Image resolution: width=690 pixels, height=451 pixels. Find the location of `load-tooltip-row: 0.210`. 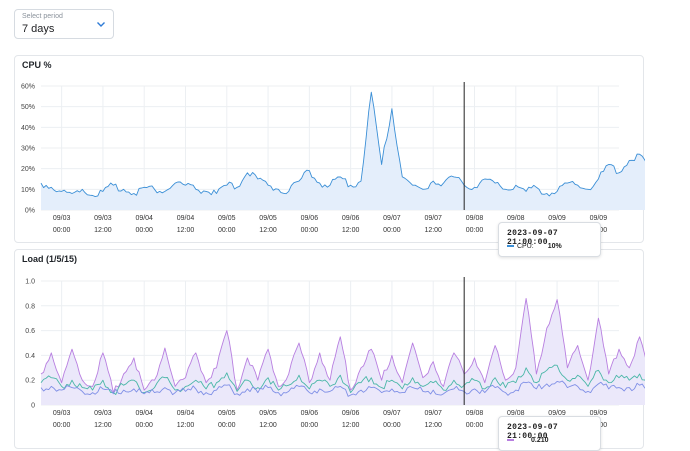

load-tooltip-row: 0.210 is located at coordinates (528, 440).